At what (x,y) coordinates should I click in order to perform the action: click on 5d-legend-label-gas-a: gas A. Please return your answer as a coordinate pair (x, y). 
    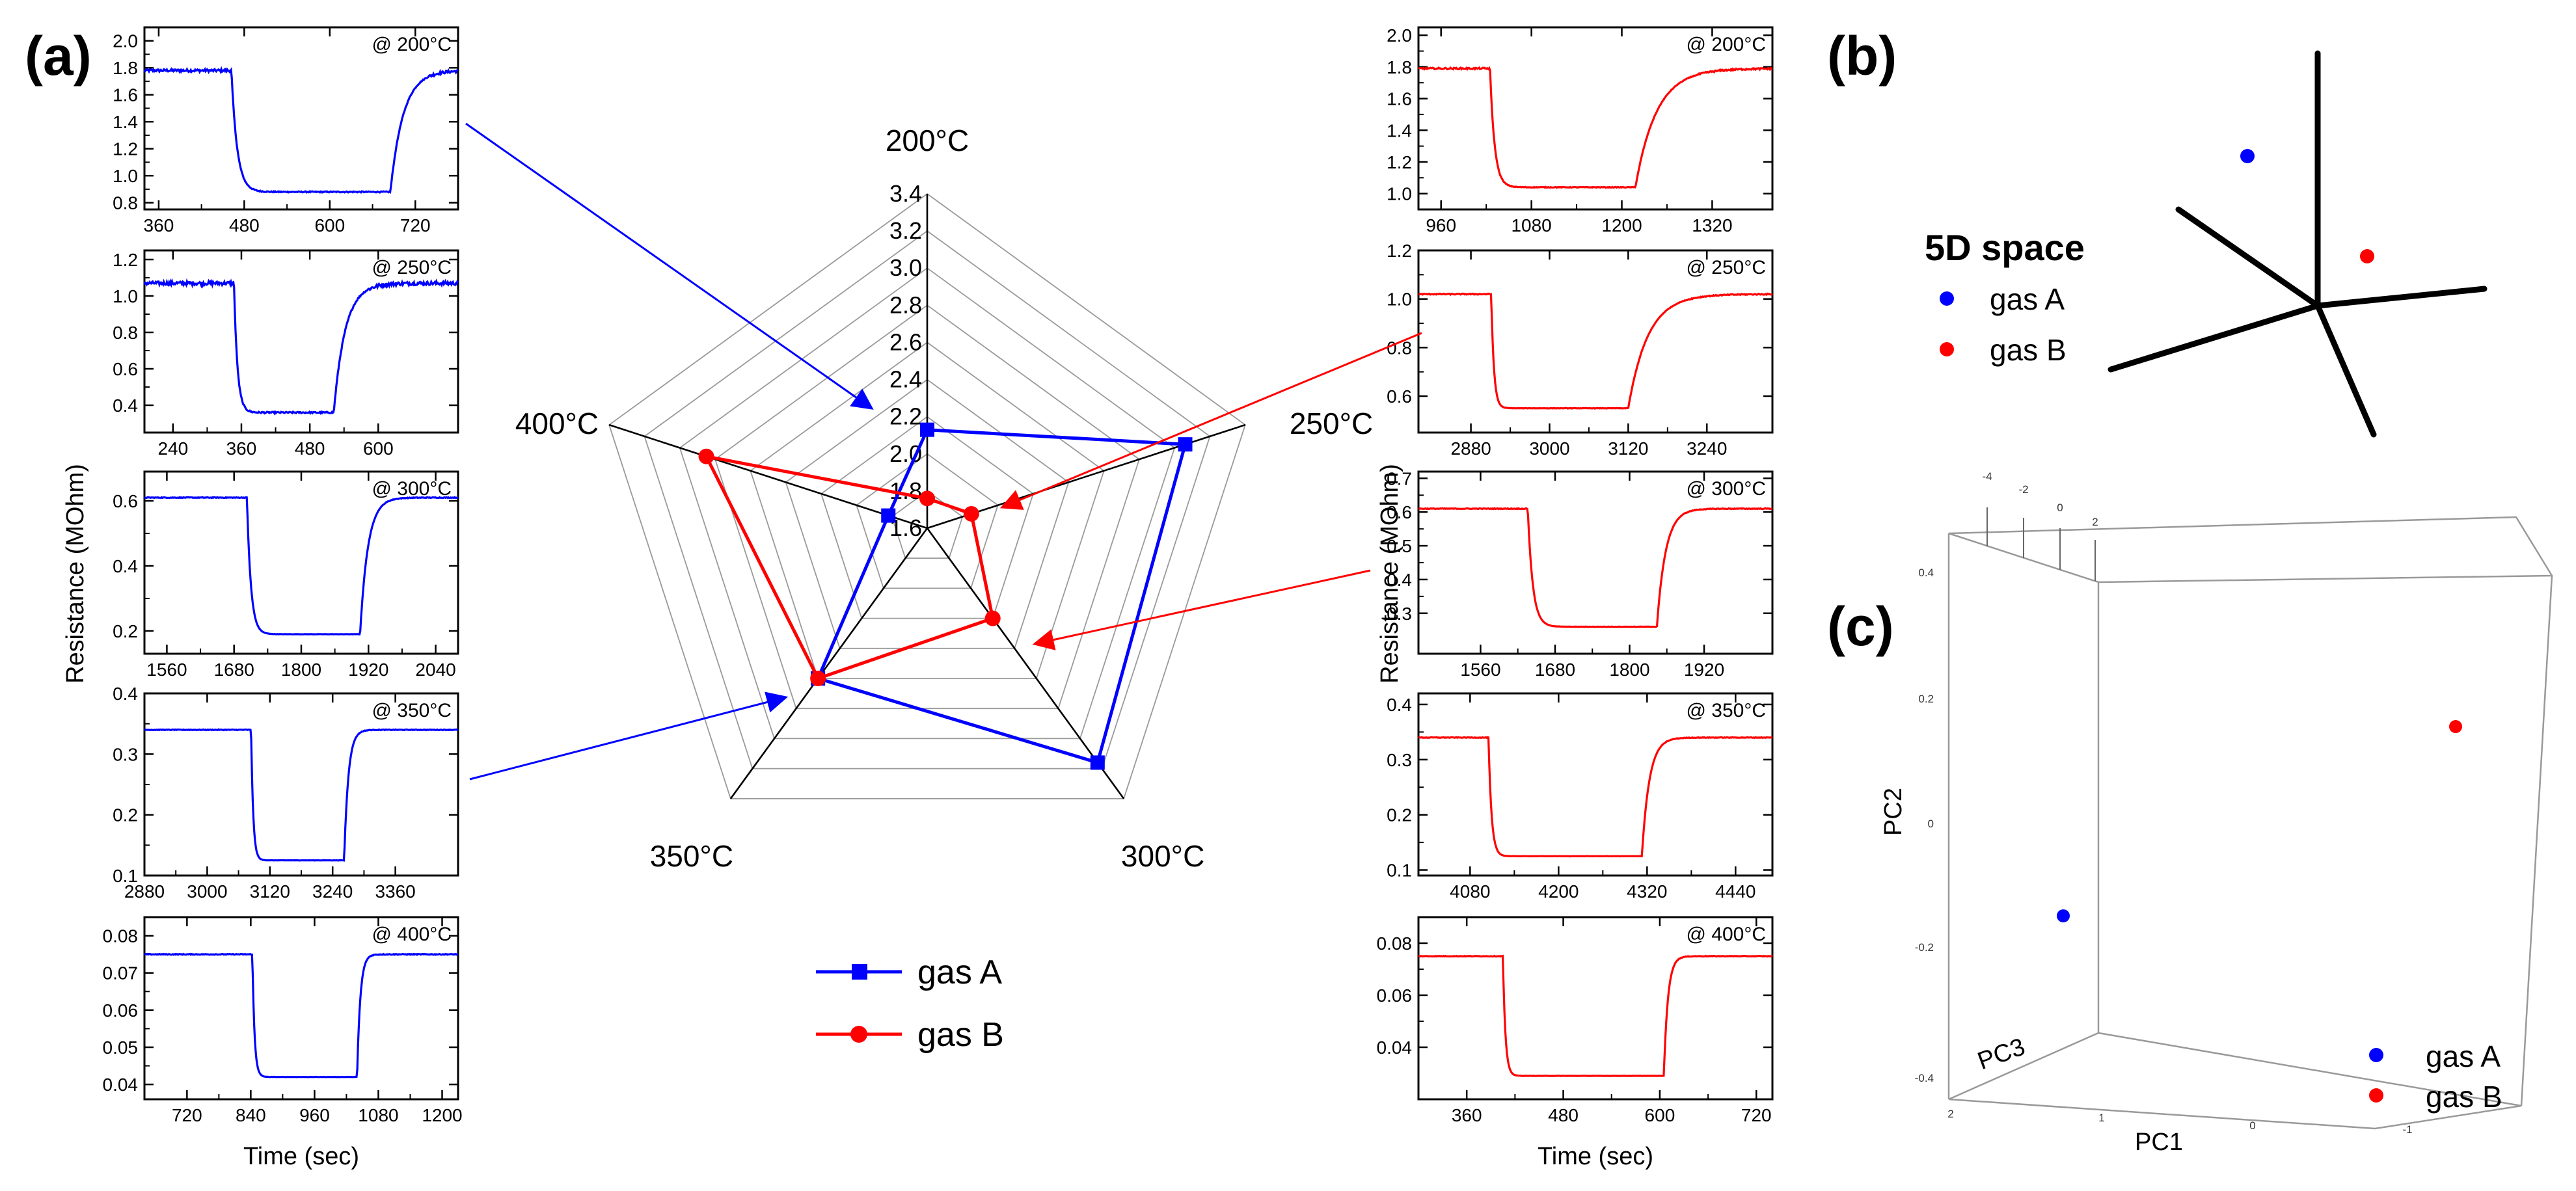
    Looking at the image, I should click on (2027, 299).